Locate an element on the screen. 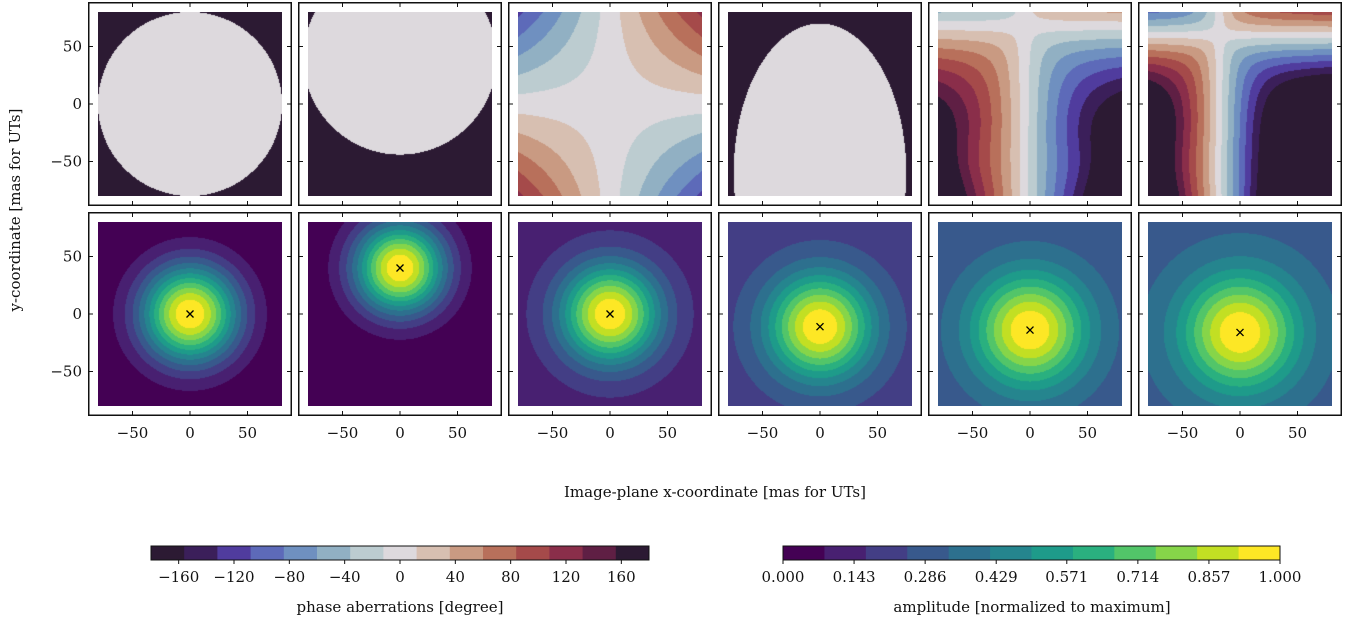 The image size is (1358, 623). colorbar-tick-label: 80 is located at coordinates (510, 577).